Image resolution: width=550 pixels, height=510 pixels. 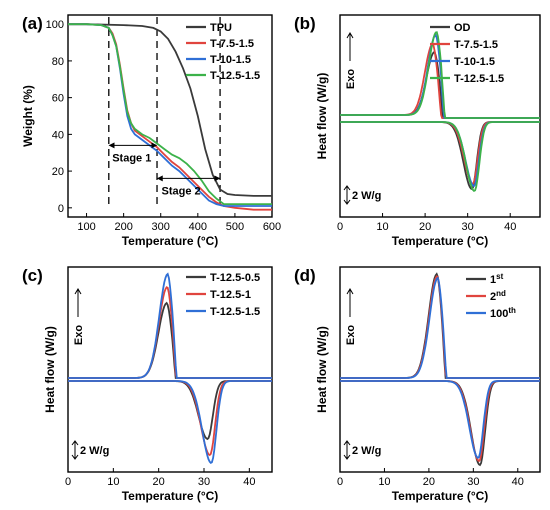 I want to click on panel-label: (b), so click(x=305, y=23).